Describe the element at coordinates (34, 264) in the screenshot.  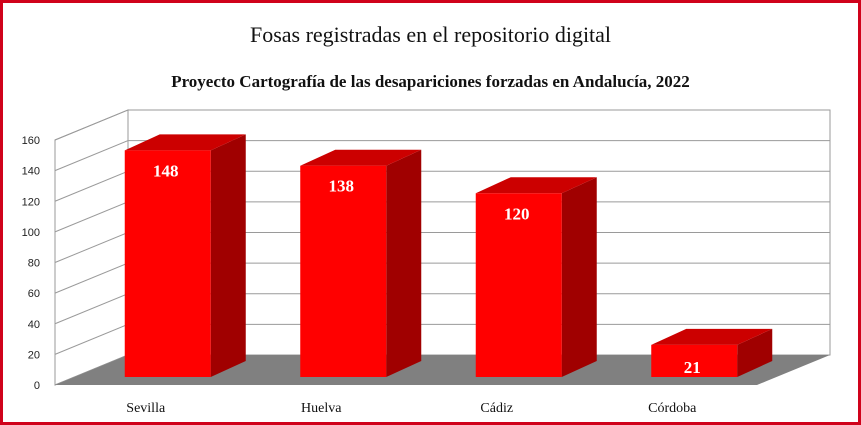
I see `y-tick-label: 80` at that location.